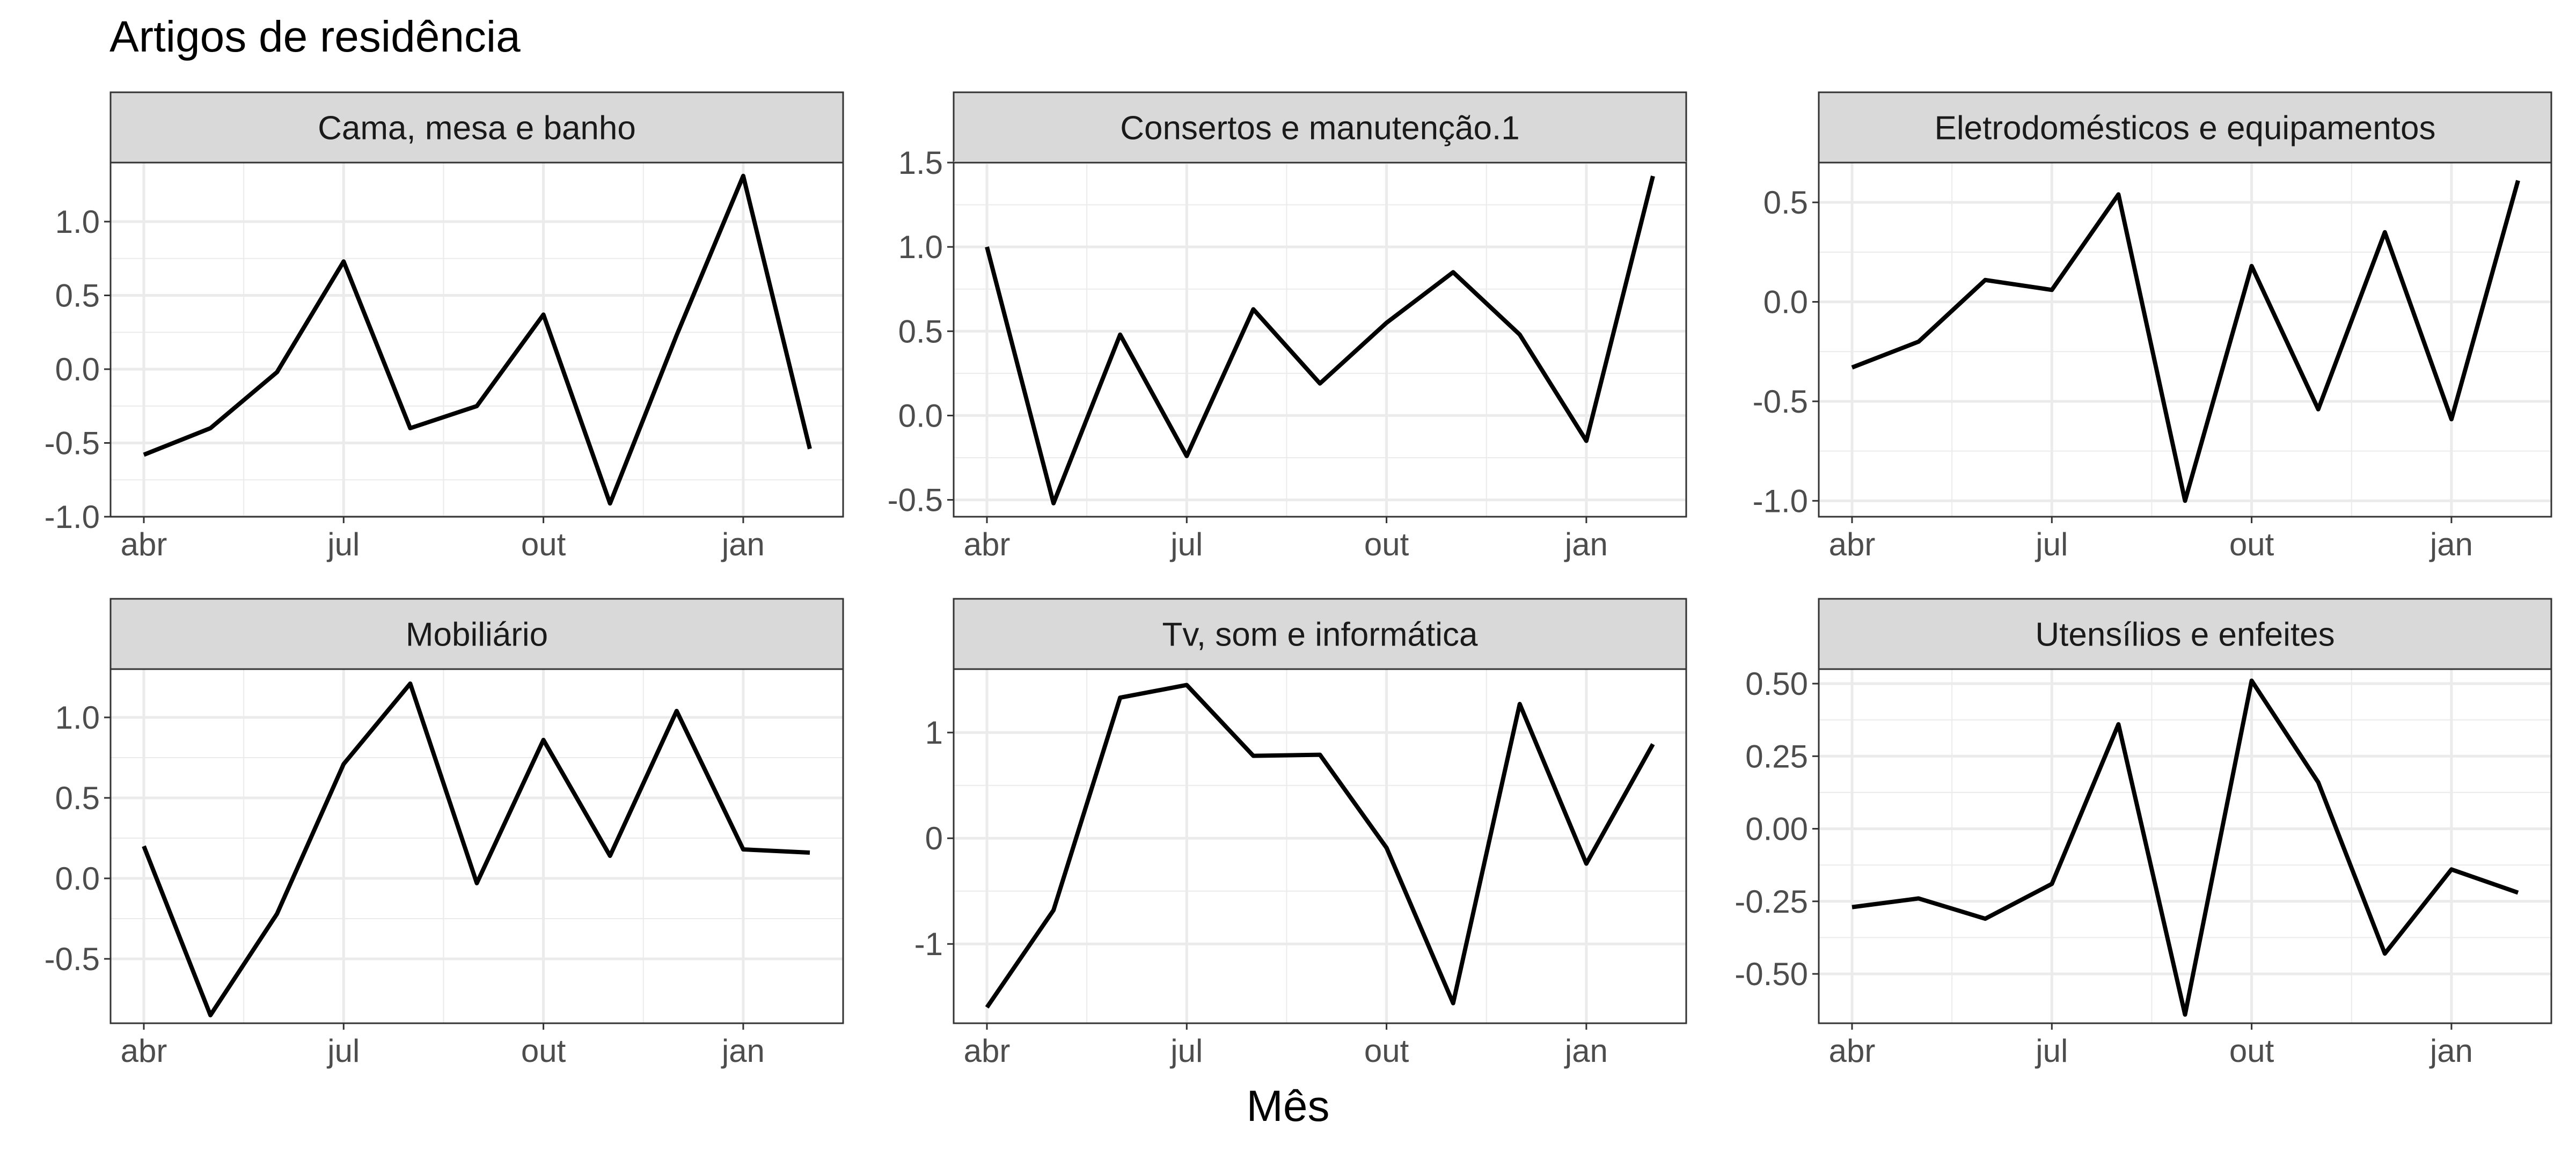 Image resolution: width=2576 pixels, height=1159 pixels. I want to click on y-tick-label: 1.5, so click(920, 163).